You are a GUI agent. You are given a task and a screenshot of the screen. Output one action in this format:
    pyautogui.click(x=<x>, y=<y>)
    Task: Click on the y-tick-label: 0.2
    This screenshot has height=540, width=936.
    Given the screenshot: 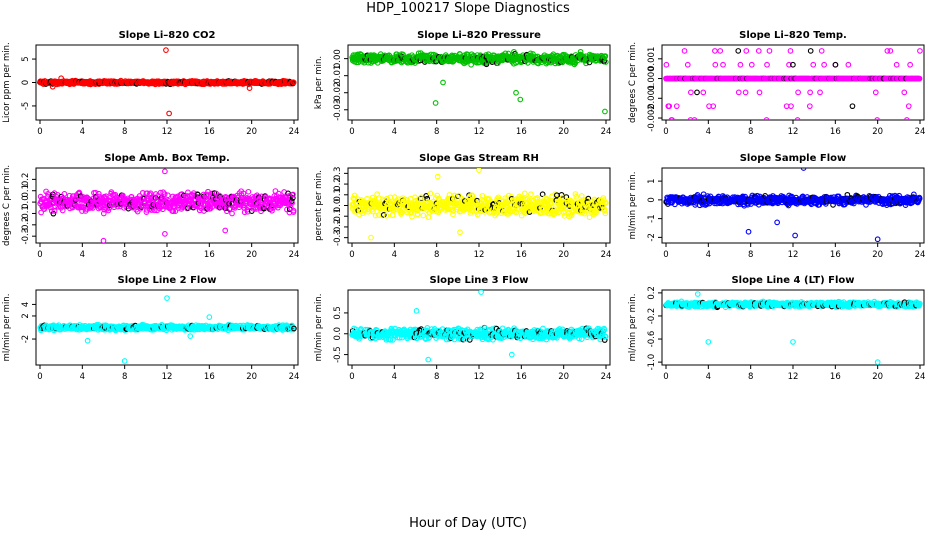 What is the action you would take?
    pyautogui.click(x=338, y=184)
    